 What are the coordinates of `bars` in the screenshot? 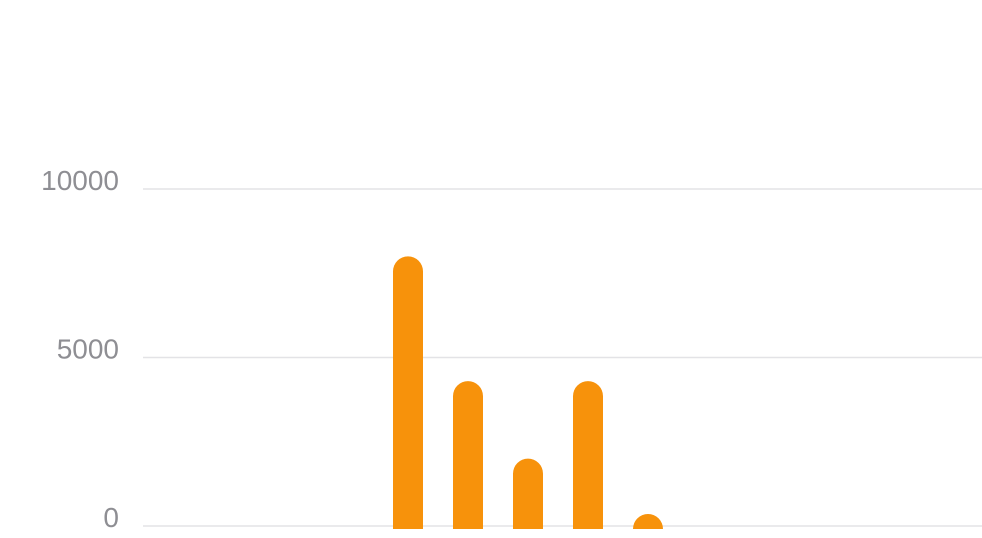 It's located at (528, 392).